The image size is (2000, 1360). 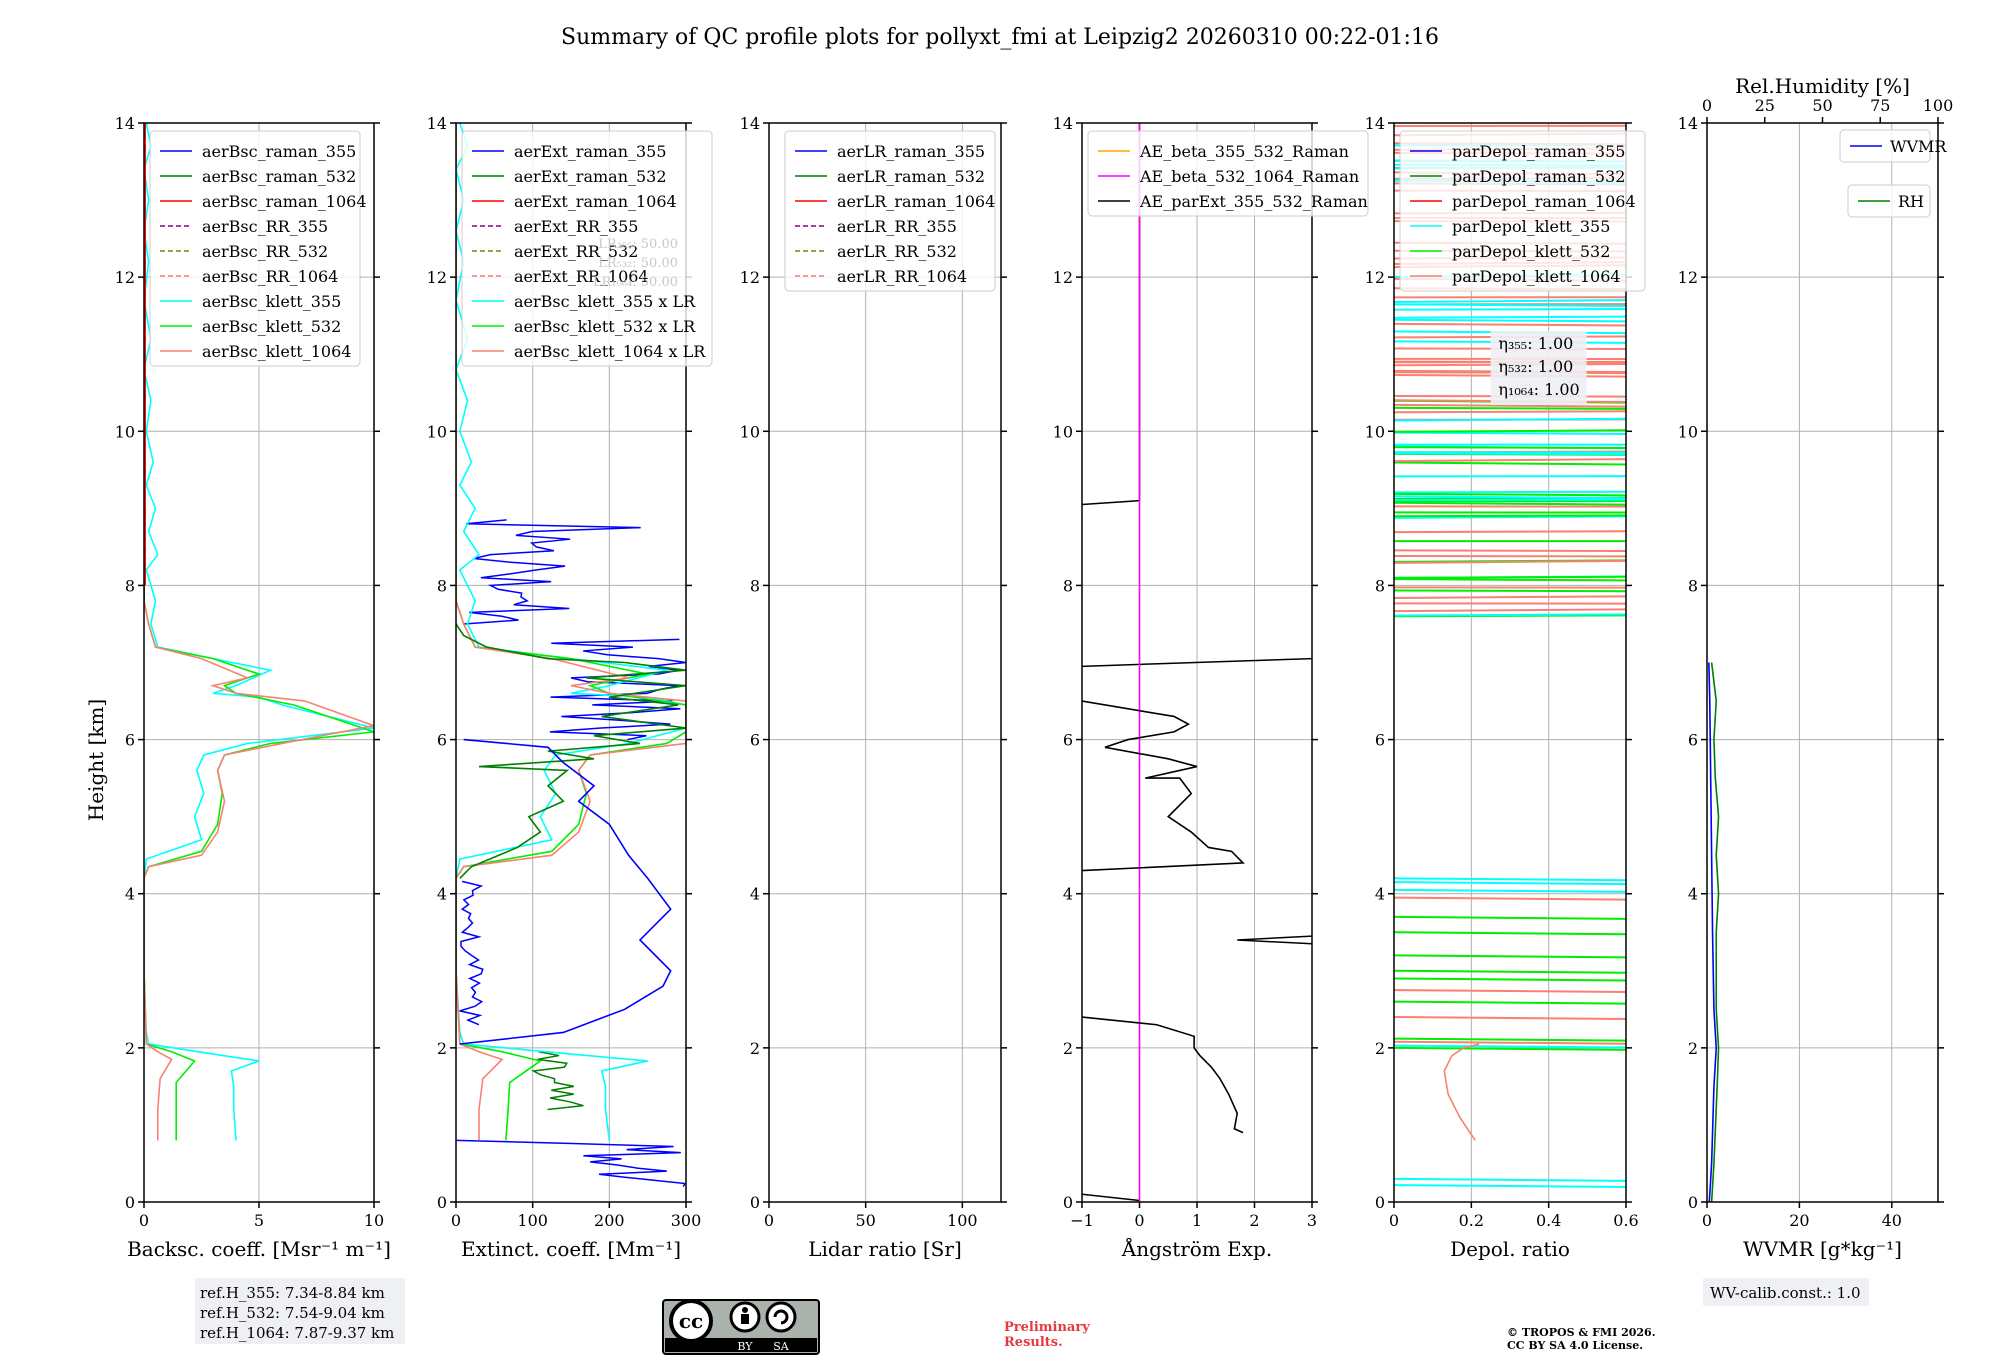 What do you see at coordinates (259, 1220) in the screenshot?
I see `x-tick-label: 5` at bounding box center [259, 1220].